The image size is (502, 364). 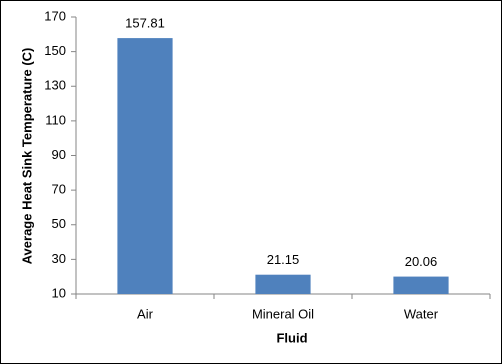 What do you see at coordinates (59, 223) in the screenshot?
I see `y-tick-label: 50` at bounding box center [59, 223].